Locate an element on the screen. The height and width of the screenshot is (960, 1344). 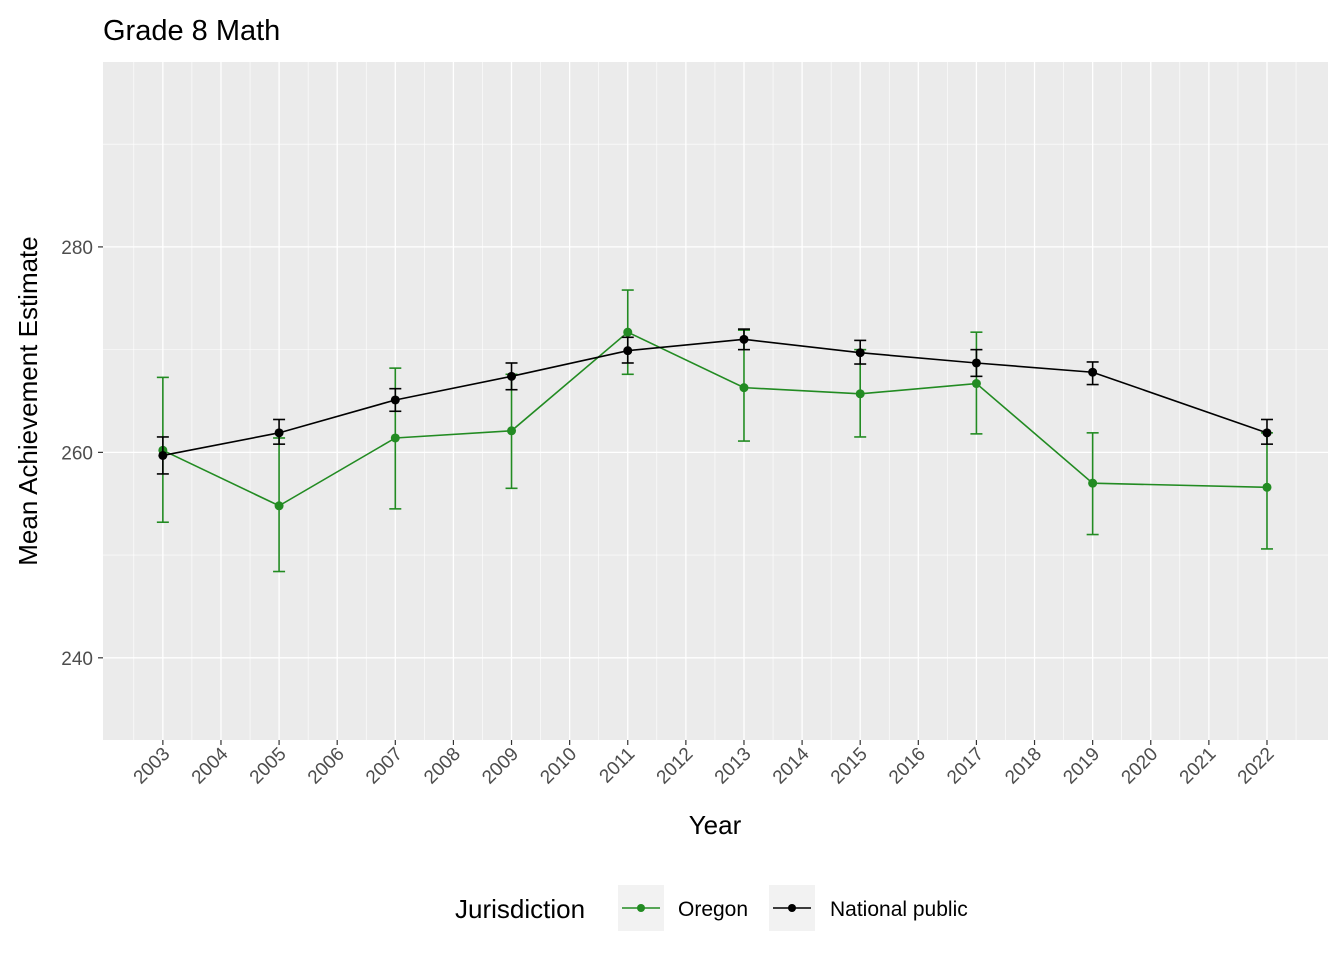
x-tick-label: 2015 is located at coordinates (849, 766).